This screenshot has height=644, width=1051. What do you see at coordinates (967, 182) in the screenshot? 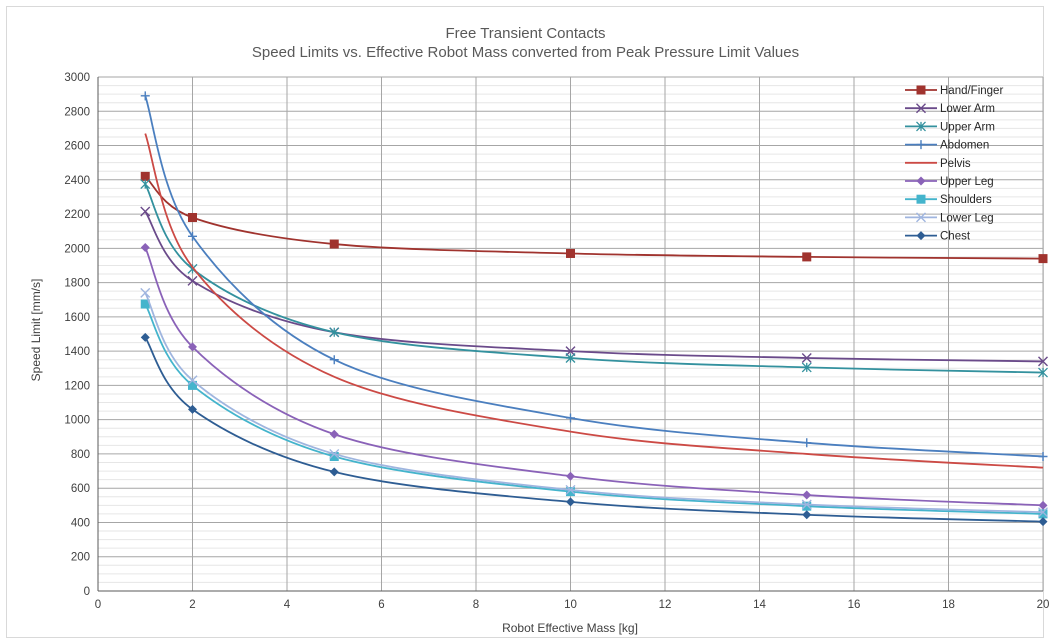
I see `legend-label: Upper Leg` at bounding box center [967, 182].